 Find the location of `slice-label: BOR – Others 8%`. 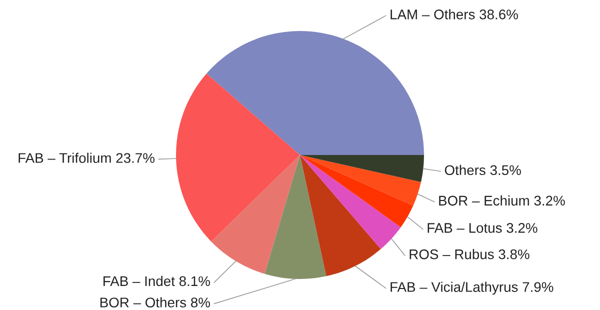

slice-label: BOR – Others 8% is located at coordinates (155, 302).